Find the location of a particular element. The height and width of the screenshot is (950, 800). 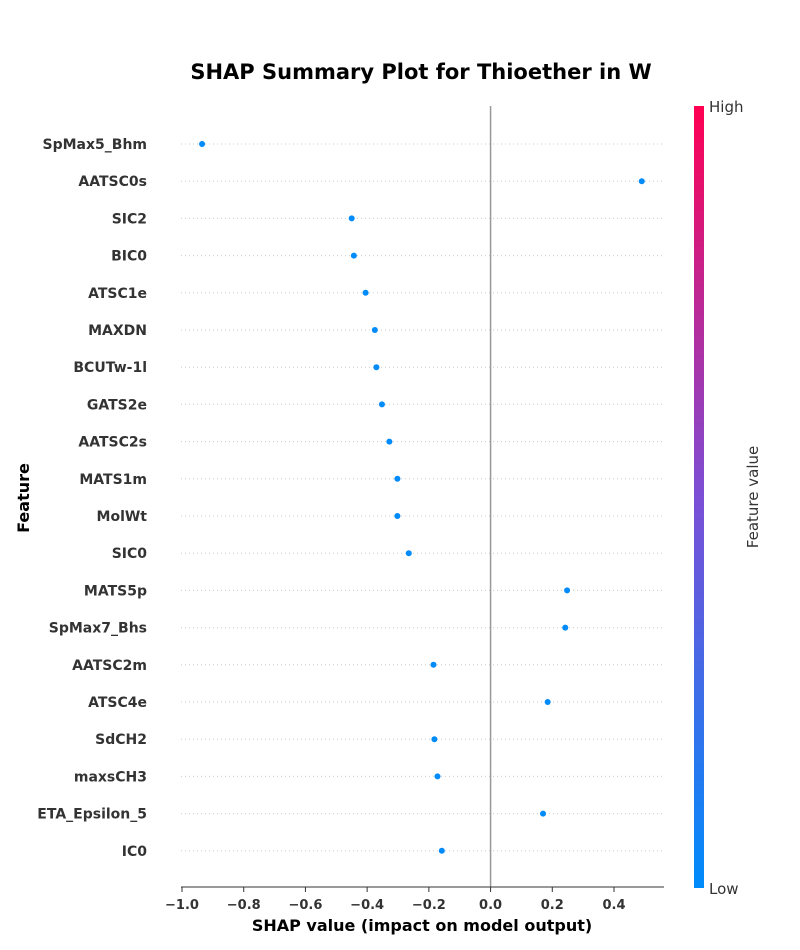

feature-label: AATSC0s is located at coordinates (112, 182).